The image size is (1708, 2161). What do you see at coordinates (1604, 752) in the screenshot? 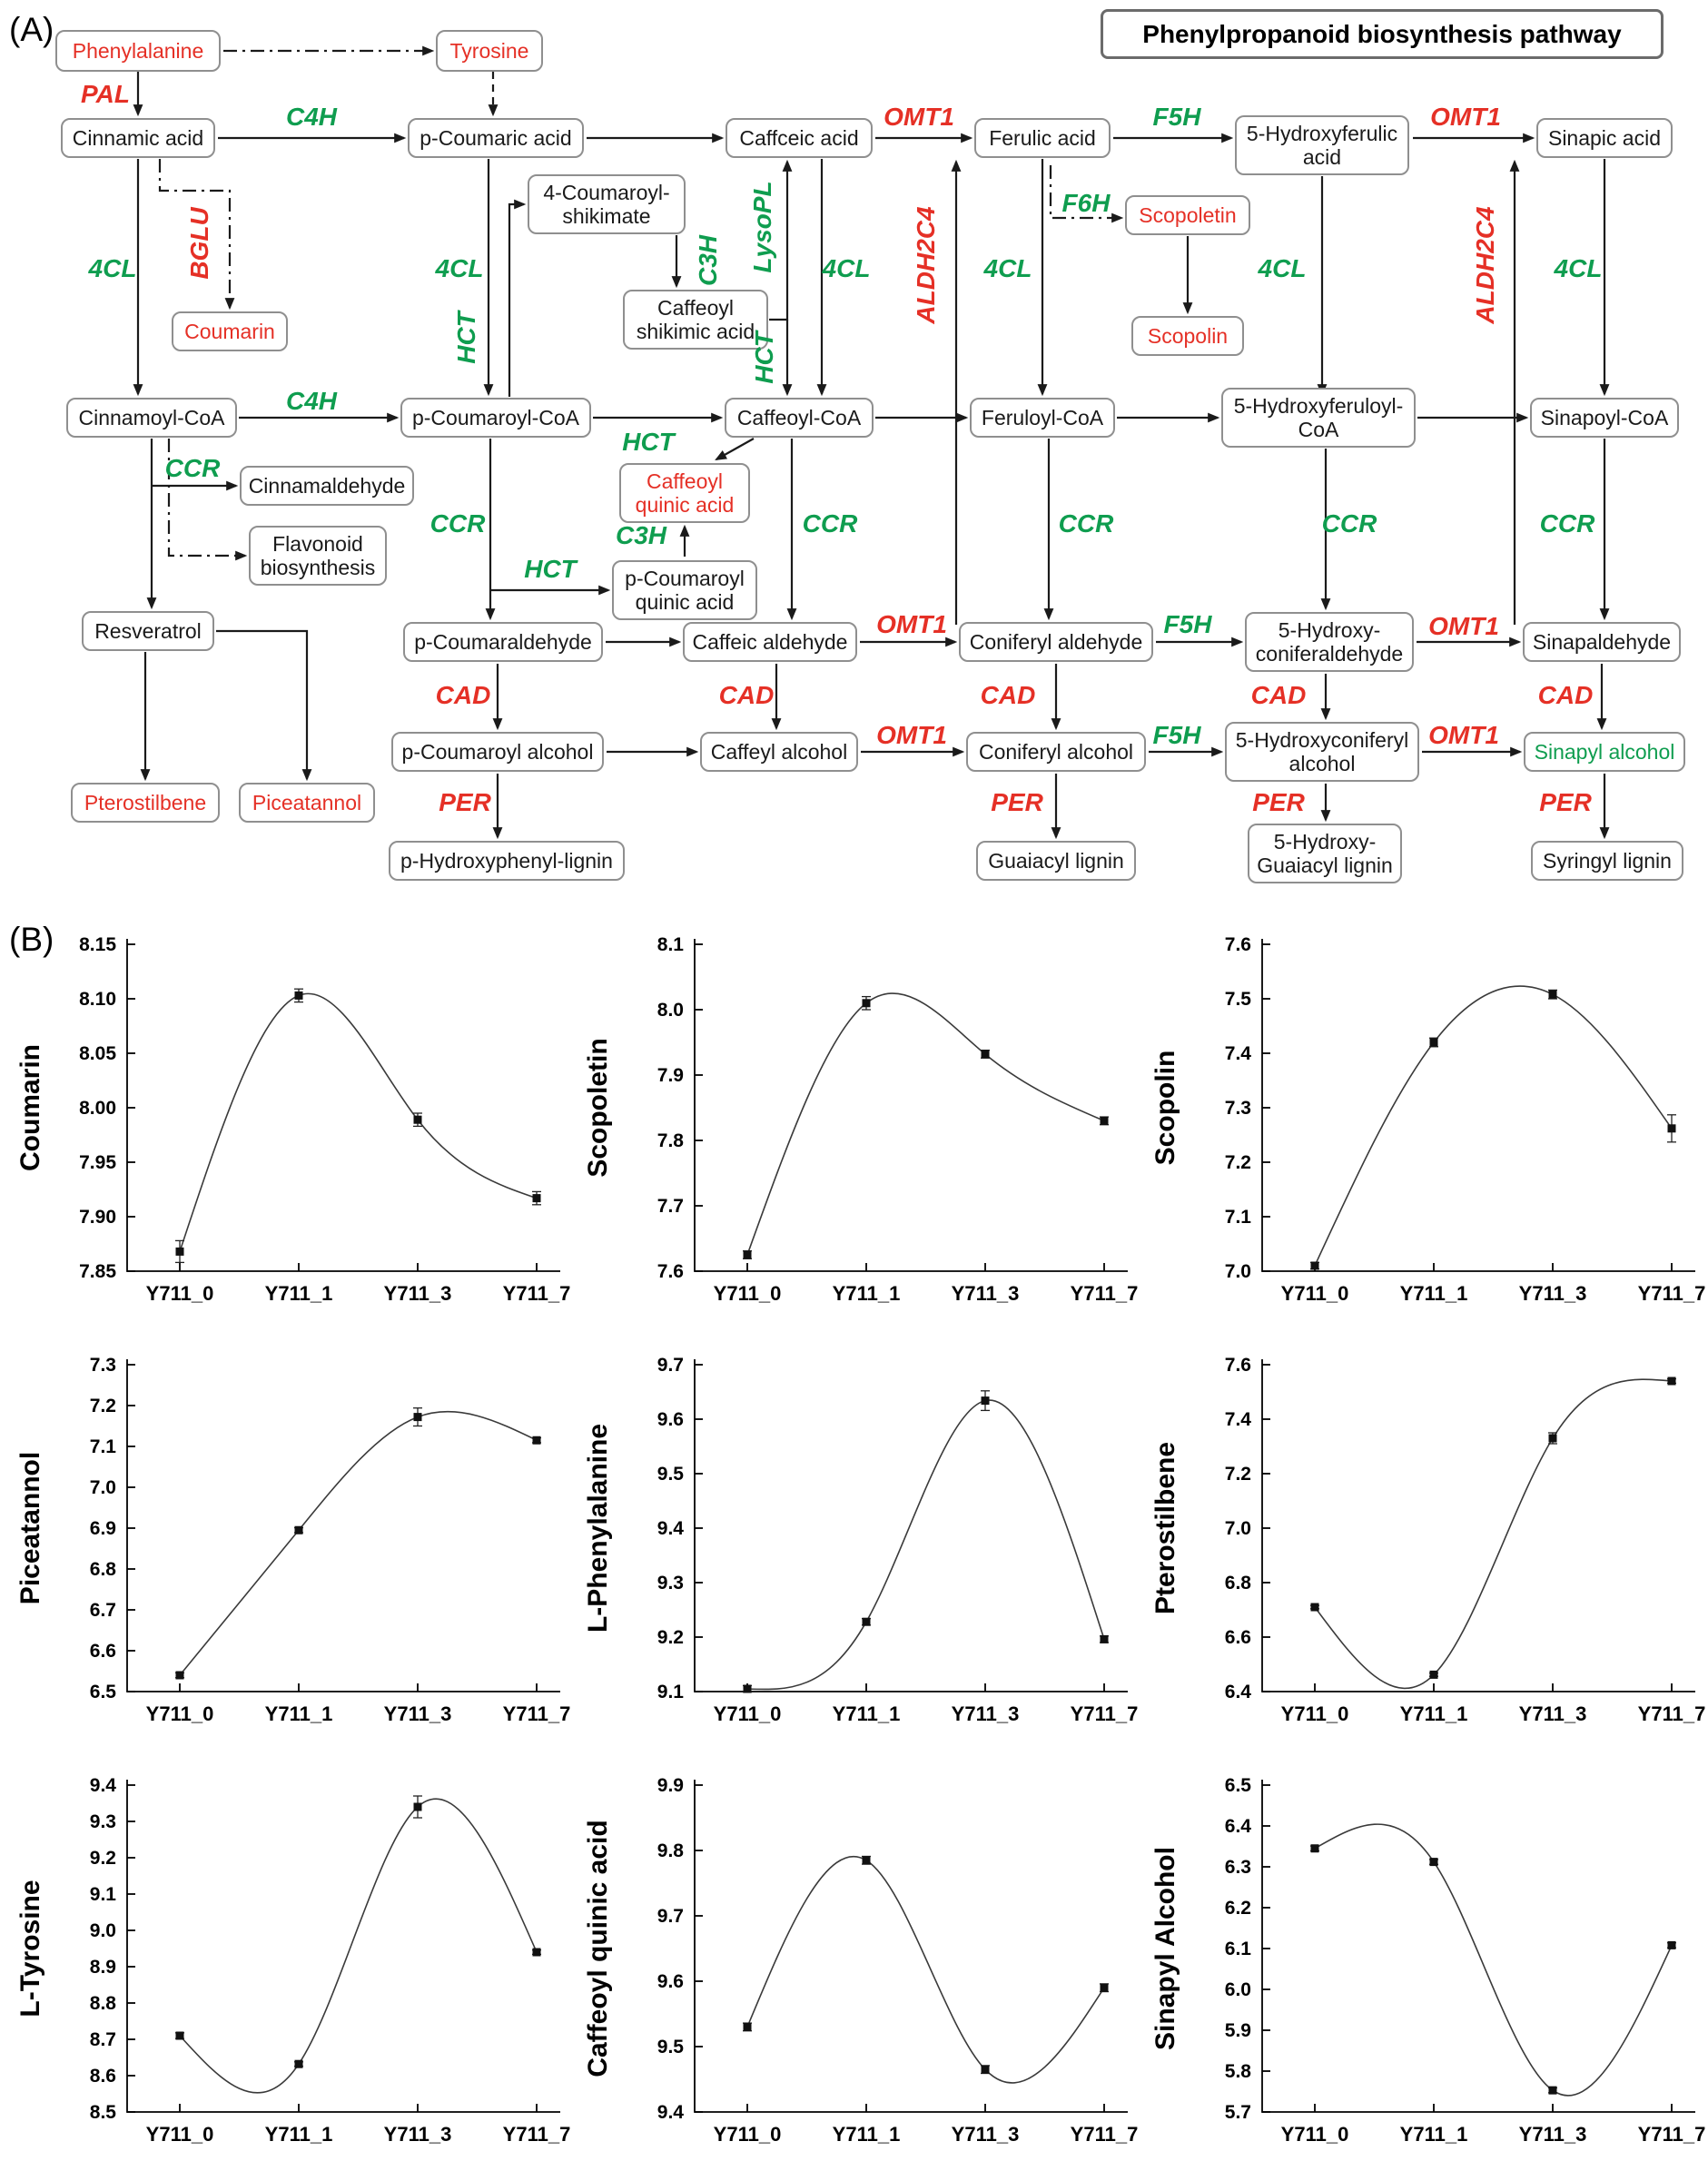
I see `node-sinapalc: Sinapyl alcohol` at bounding box center [1604, 752].